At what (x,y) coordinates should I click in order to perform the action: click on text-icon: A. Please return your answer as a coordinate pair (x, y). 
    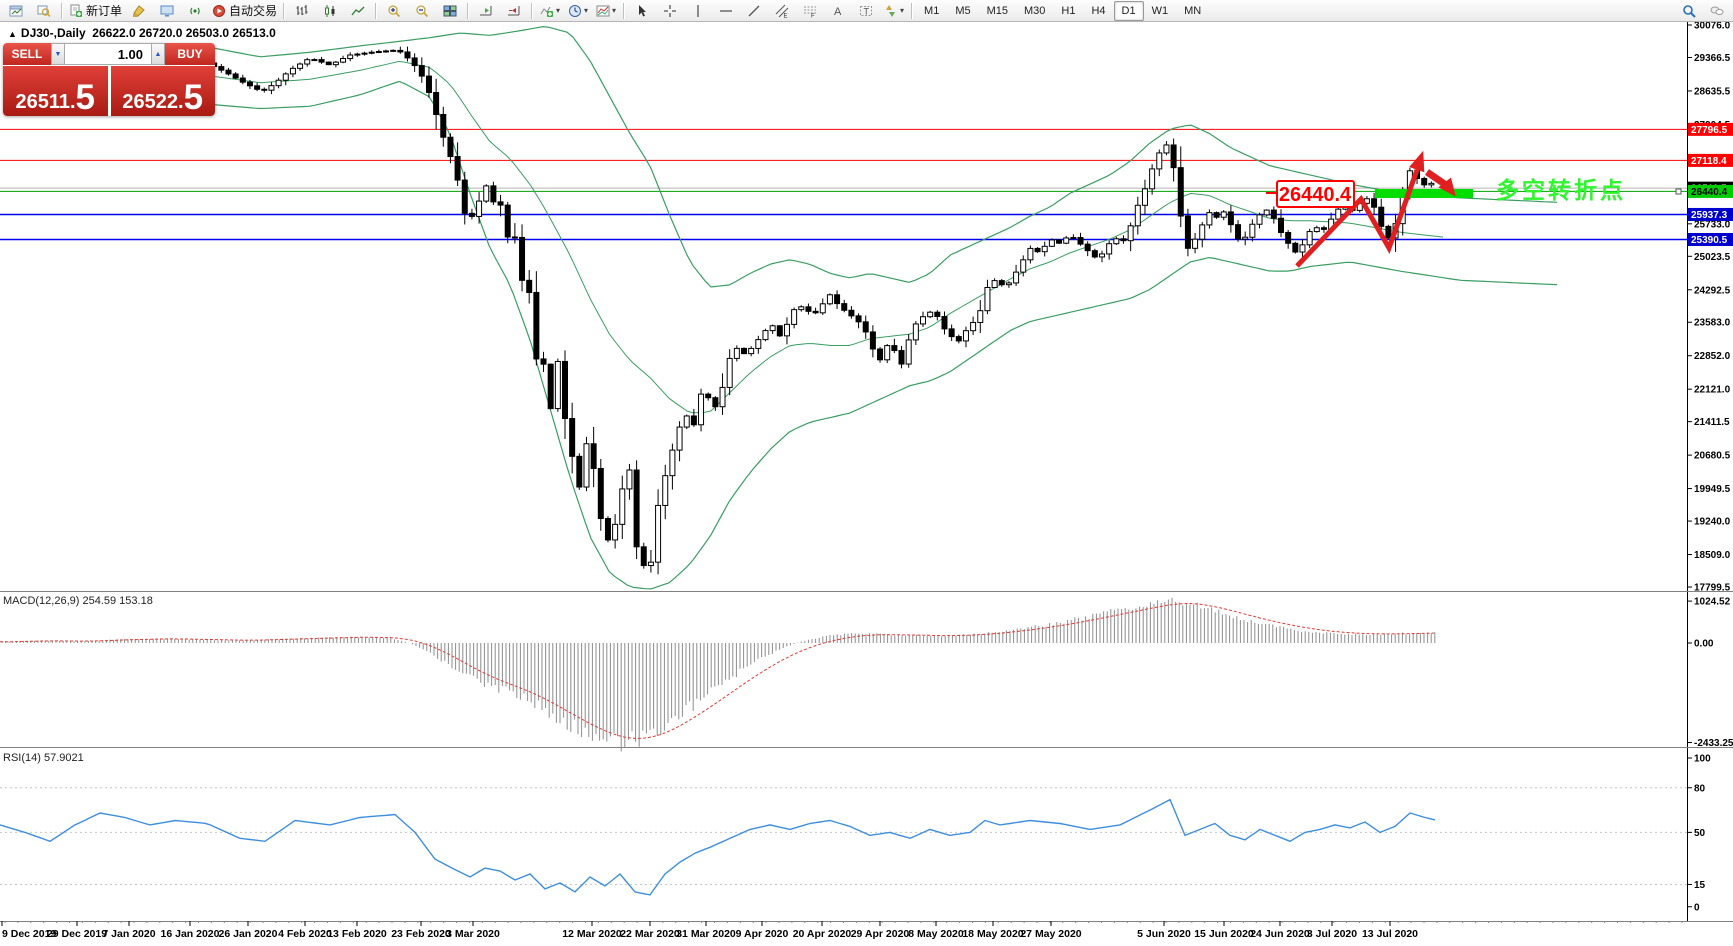
    Looking at the image, I should click on (838, 11).